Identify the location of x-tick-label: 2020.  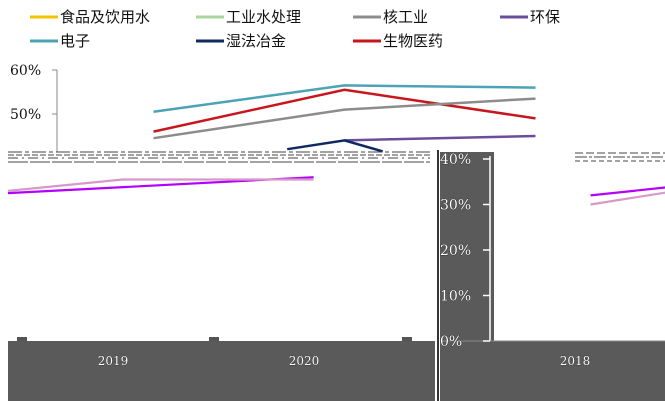
(304, 361).